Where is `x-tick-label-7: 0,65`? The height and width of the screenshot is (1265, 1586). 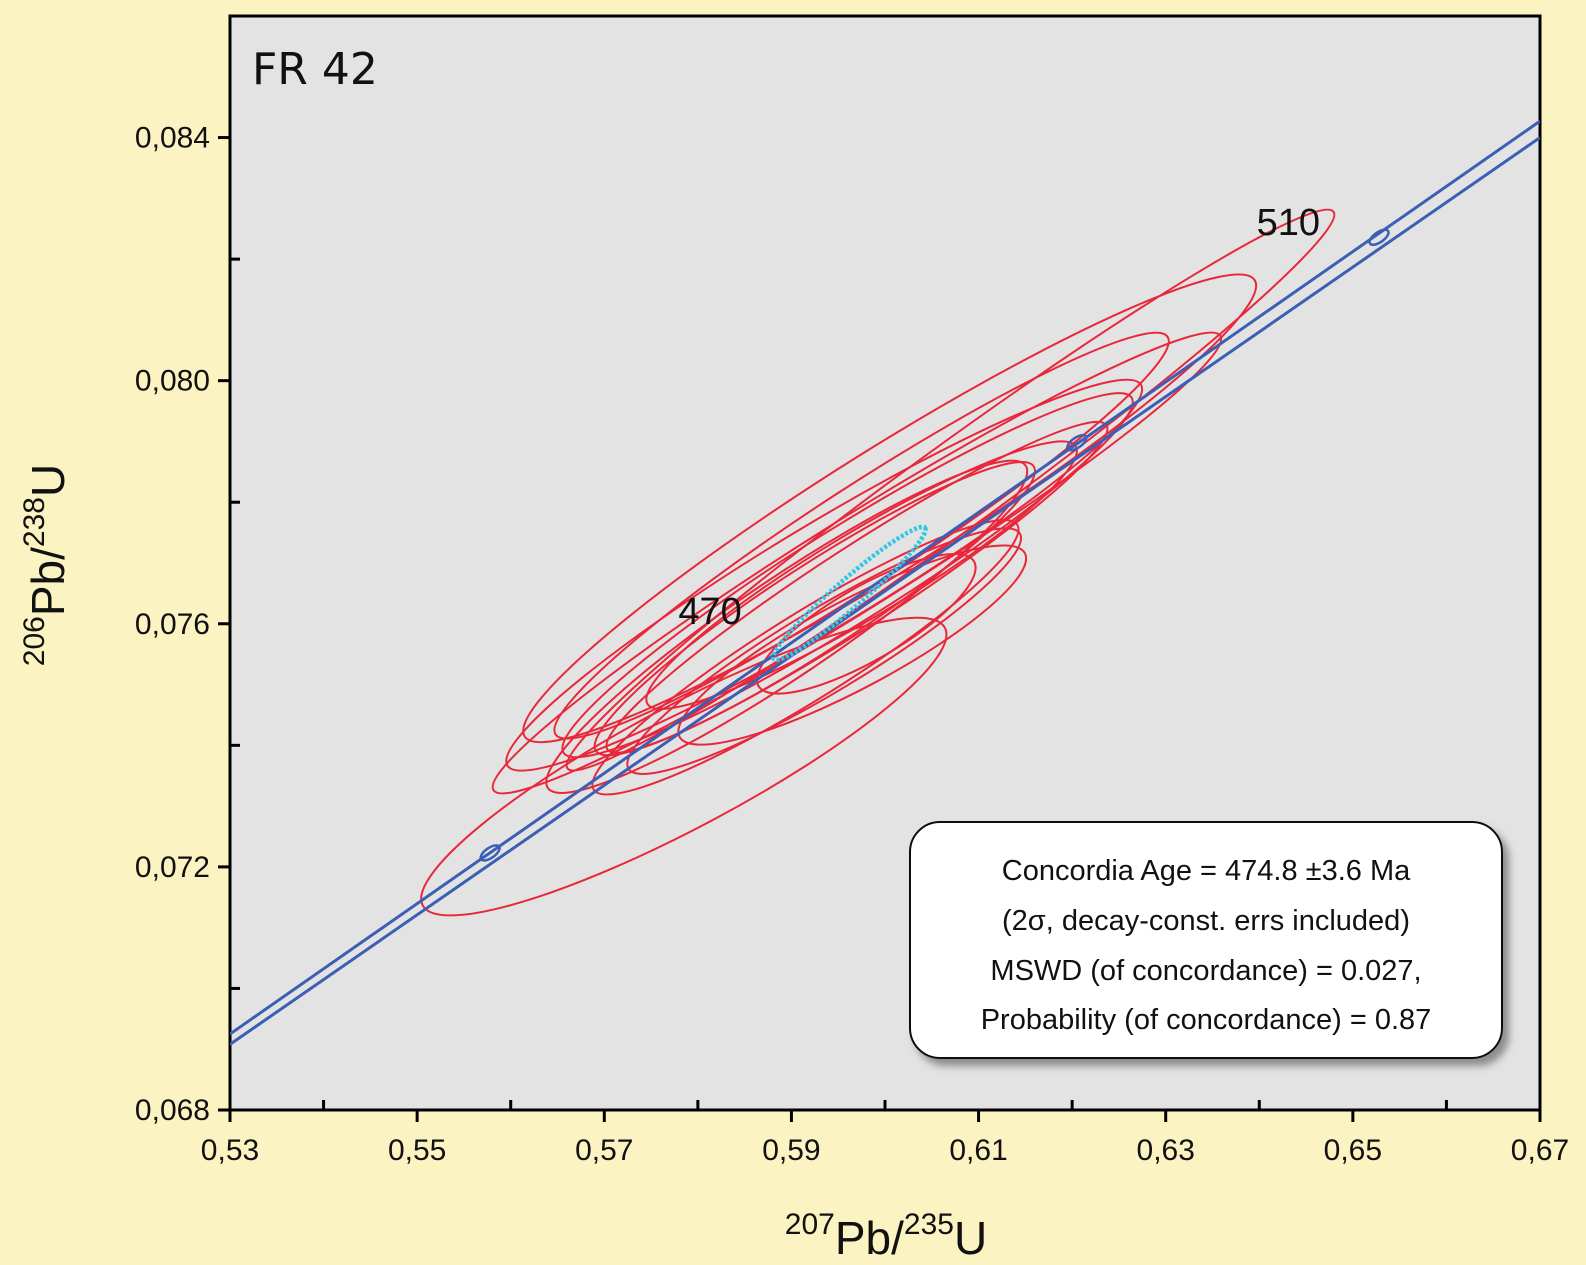 x-tick-label-7: 0,65 is located at coordinates (1353, 1150).